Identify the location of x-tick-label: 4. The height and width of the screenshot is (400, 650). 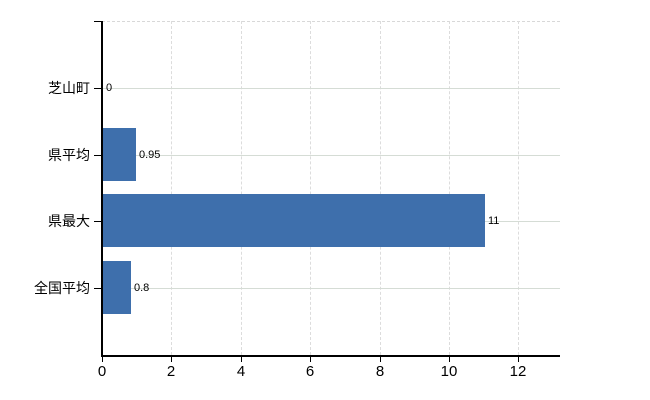
(241, 371).